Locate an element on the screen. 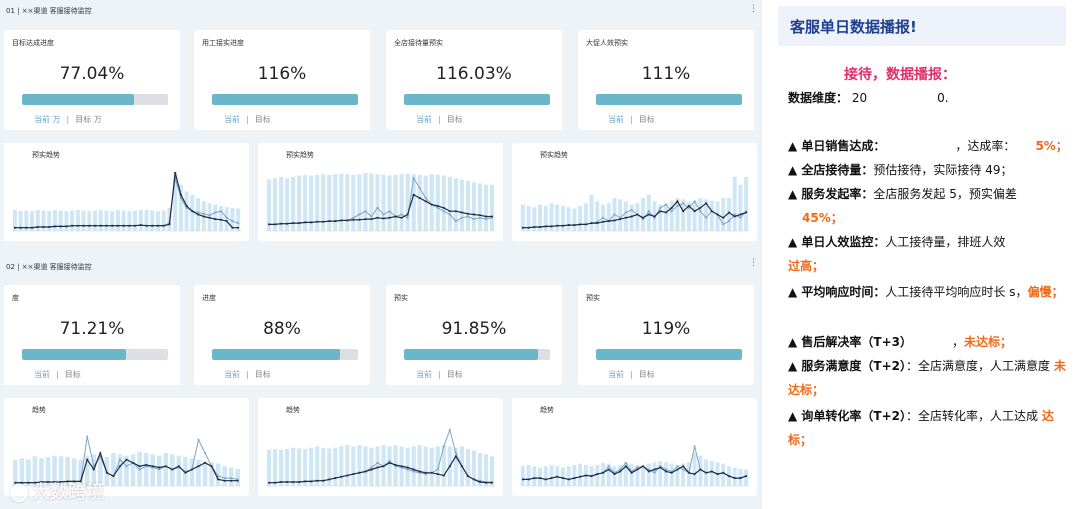  kpi-value: 116.03% is located at coordinates (474, 74).